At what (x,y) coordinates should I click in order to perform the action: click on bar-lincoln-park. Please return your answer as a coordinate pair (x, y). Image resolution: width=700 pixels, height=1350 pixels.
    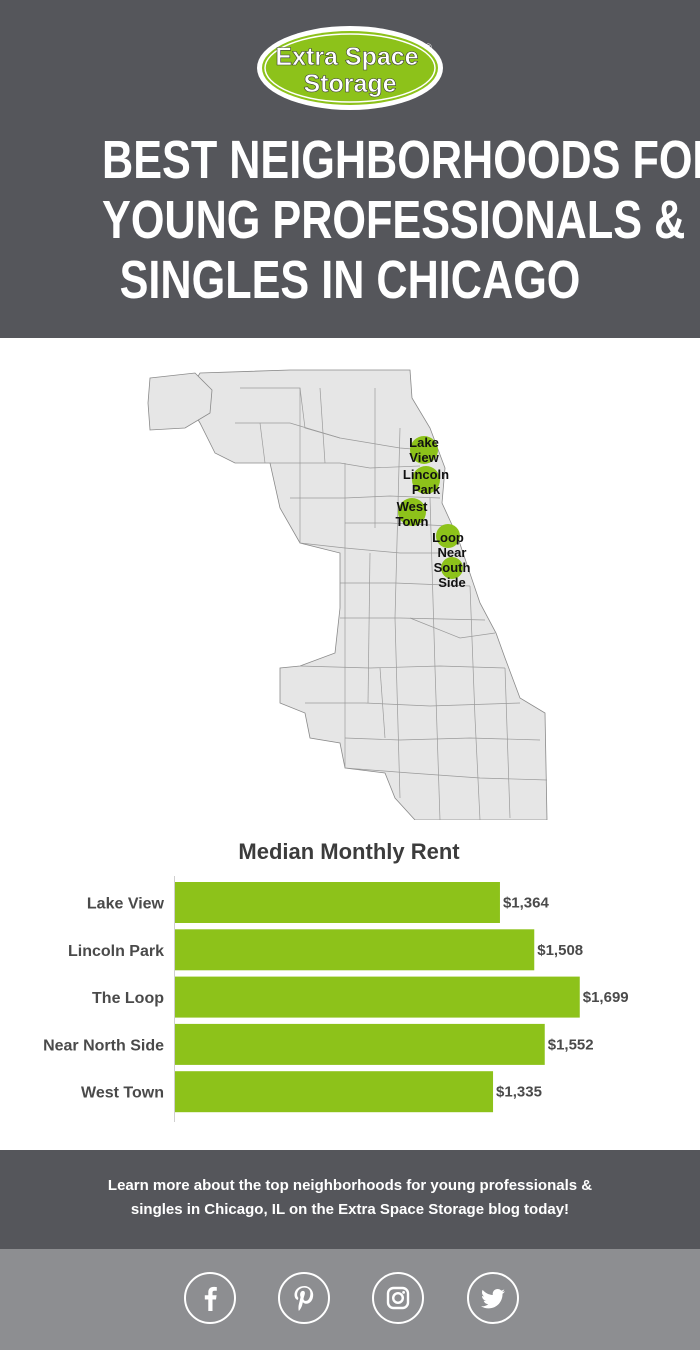
    Looking at the image, I should click on (355, 950).